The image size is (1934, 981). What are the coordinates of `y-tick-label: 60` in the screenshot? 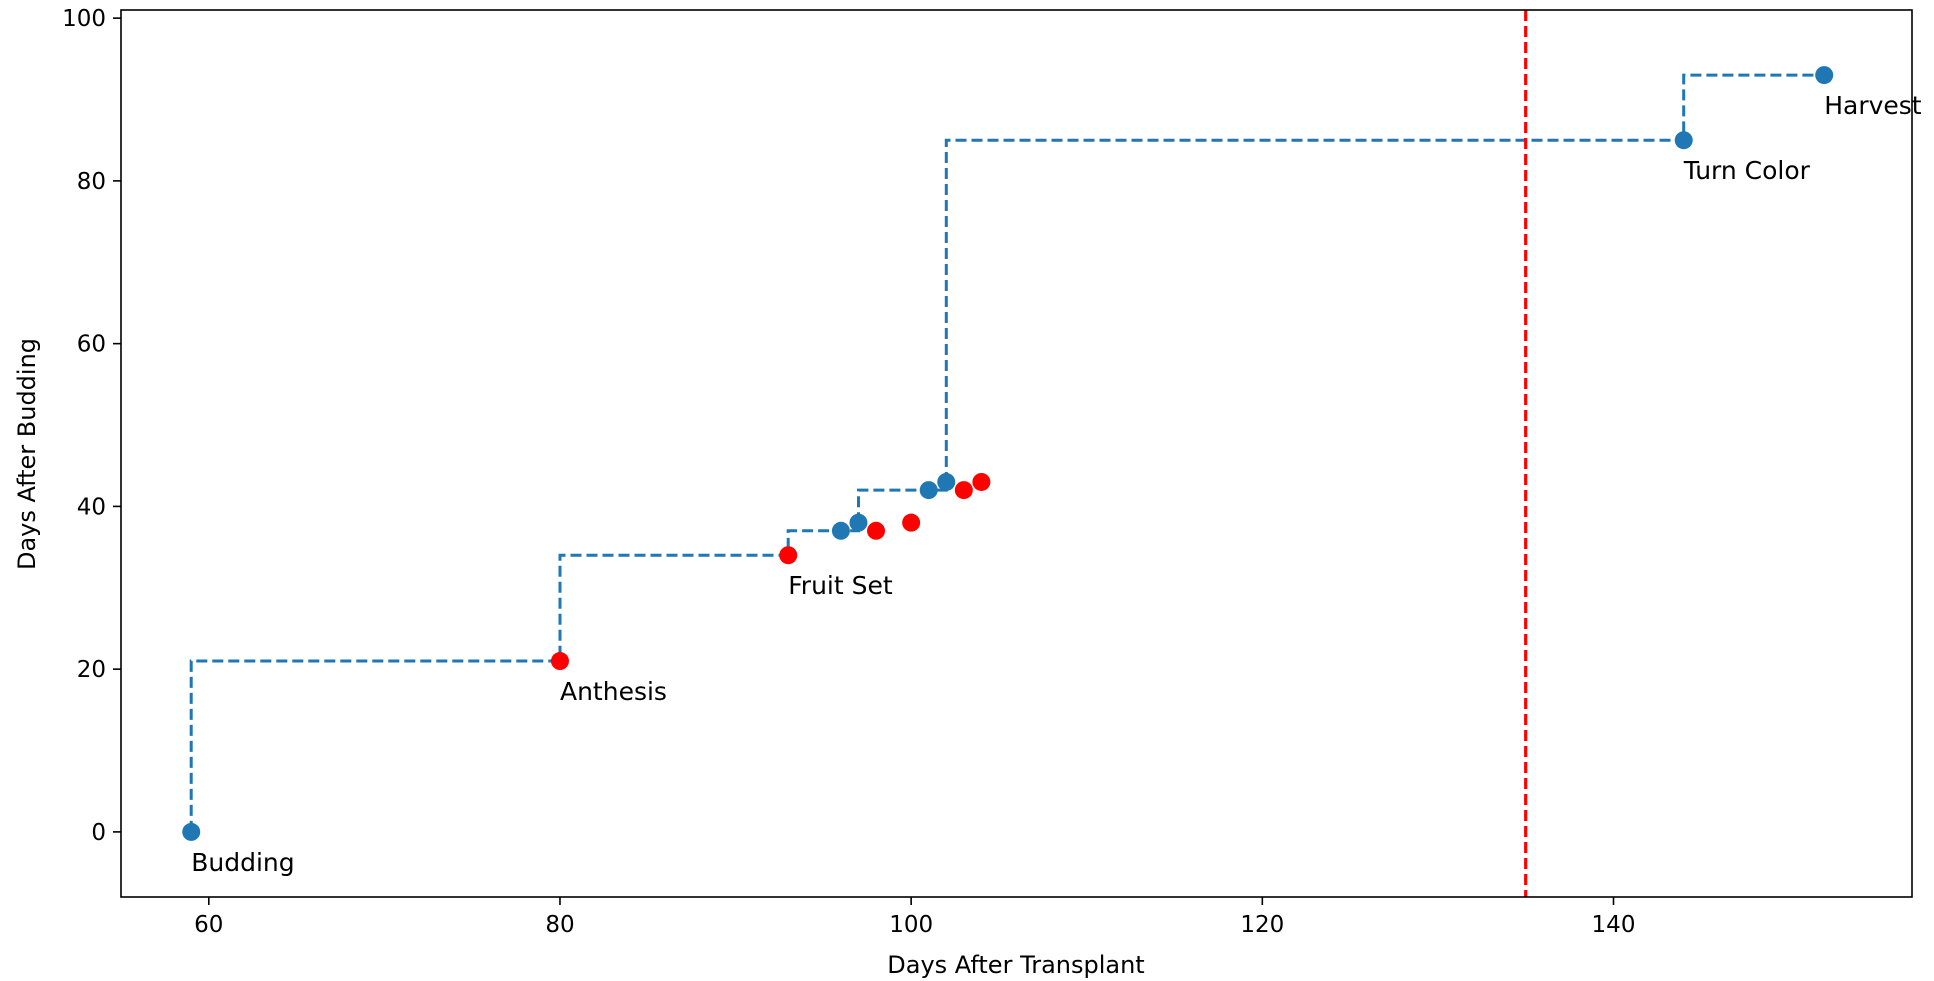 It's located at (91, 345).